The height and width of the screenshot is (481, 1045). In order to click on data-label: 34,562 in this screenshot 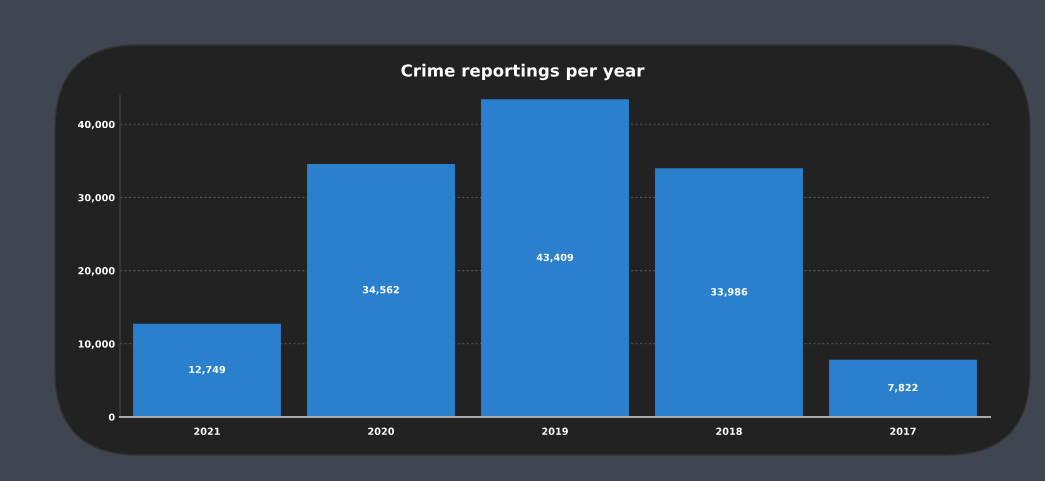, I will do `click(380, 290)`.